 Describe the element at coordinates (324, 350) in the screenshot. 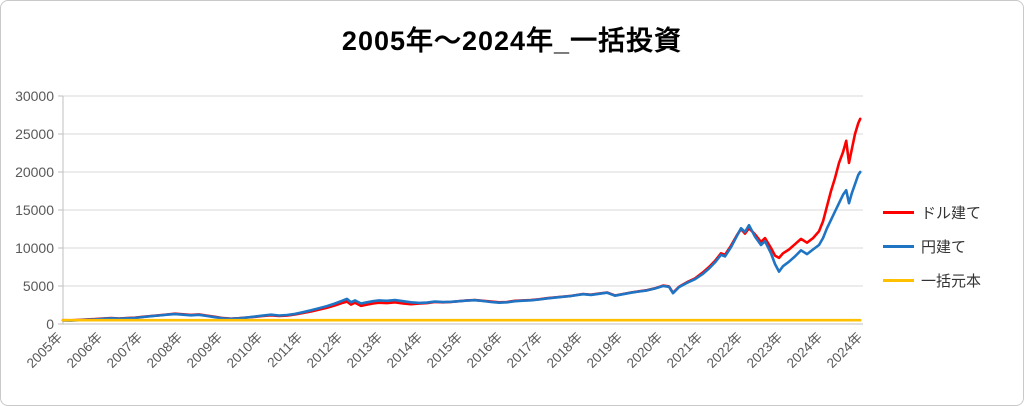

I see `x-tick-label: 2012年` at that location.